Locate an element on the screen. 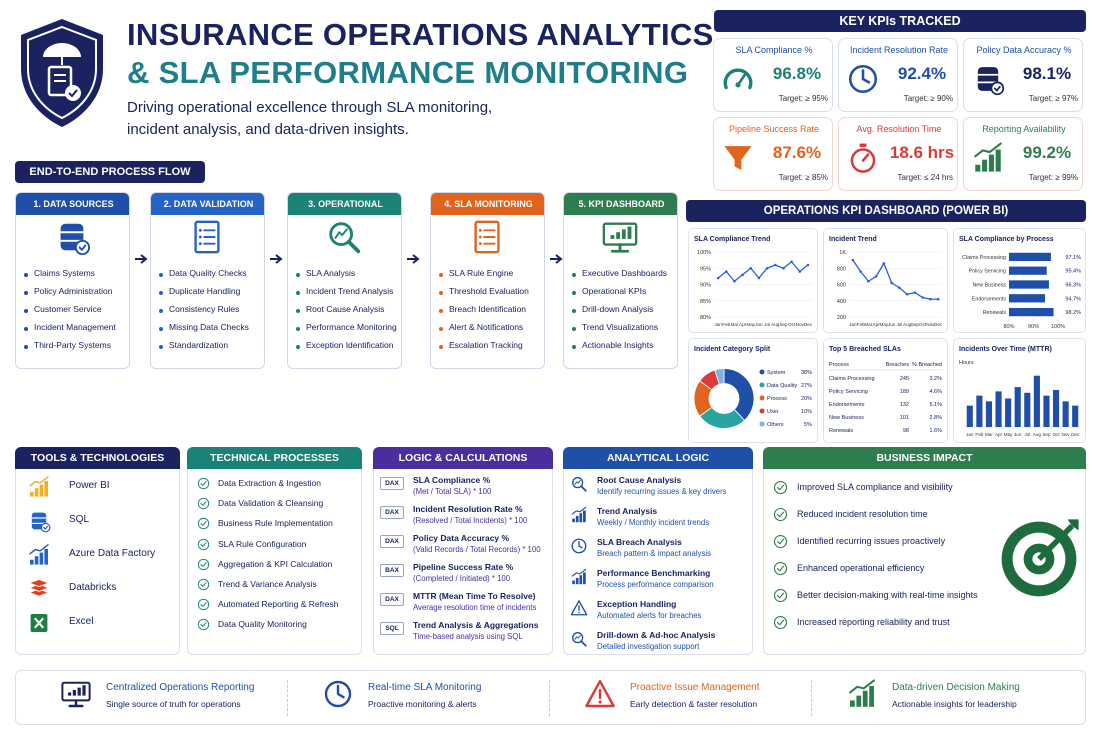 This screenshot has height=733, width=1100. formula-name: Incident Resolution Rate % is located at coordinates (468, 509).